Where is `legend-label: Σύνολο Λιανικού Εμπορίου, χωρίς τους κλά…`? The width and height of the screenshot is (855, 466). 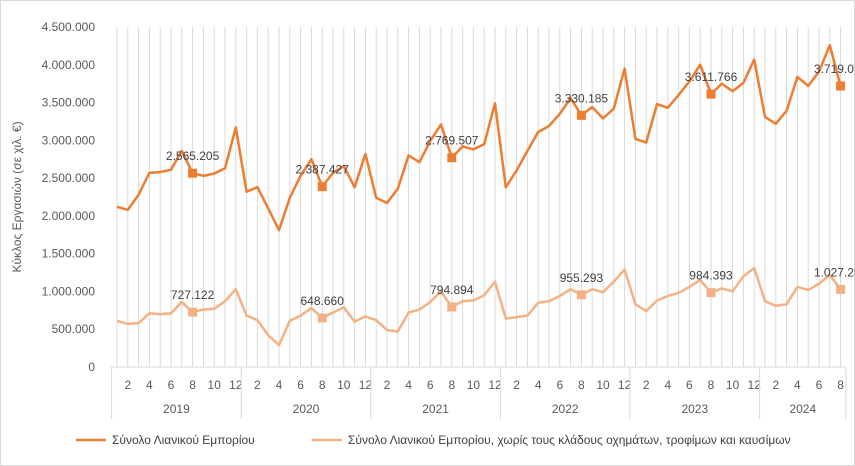 legend-label: Σύνολο Λιανικού Εμπορίου, χωρίς τους κλά… is located at coordinates (569, 440).